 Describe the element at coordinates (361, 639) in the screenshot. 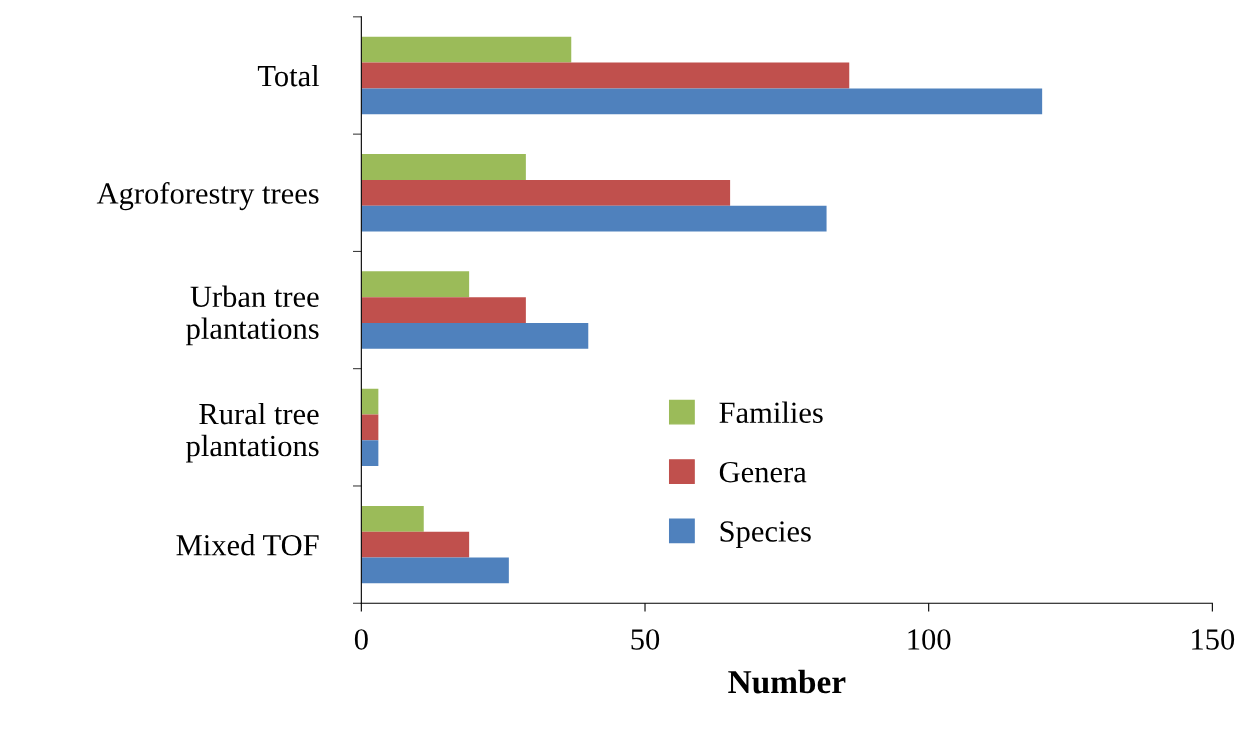

I see `x-tick-label: 0` at that location.